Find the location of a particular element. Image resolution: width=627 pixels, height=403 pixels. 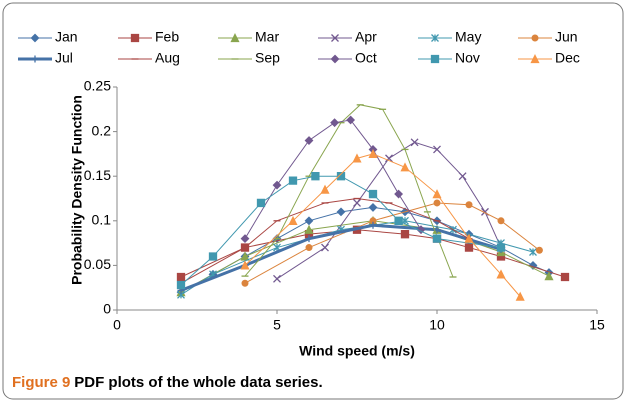

legend-label: Nov is located at coordinates (467, 58).